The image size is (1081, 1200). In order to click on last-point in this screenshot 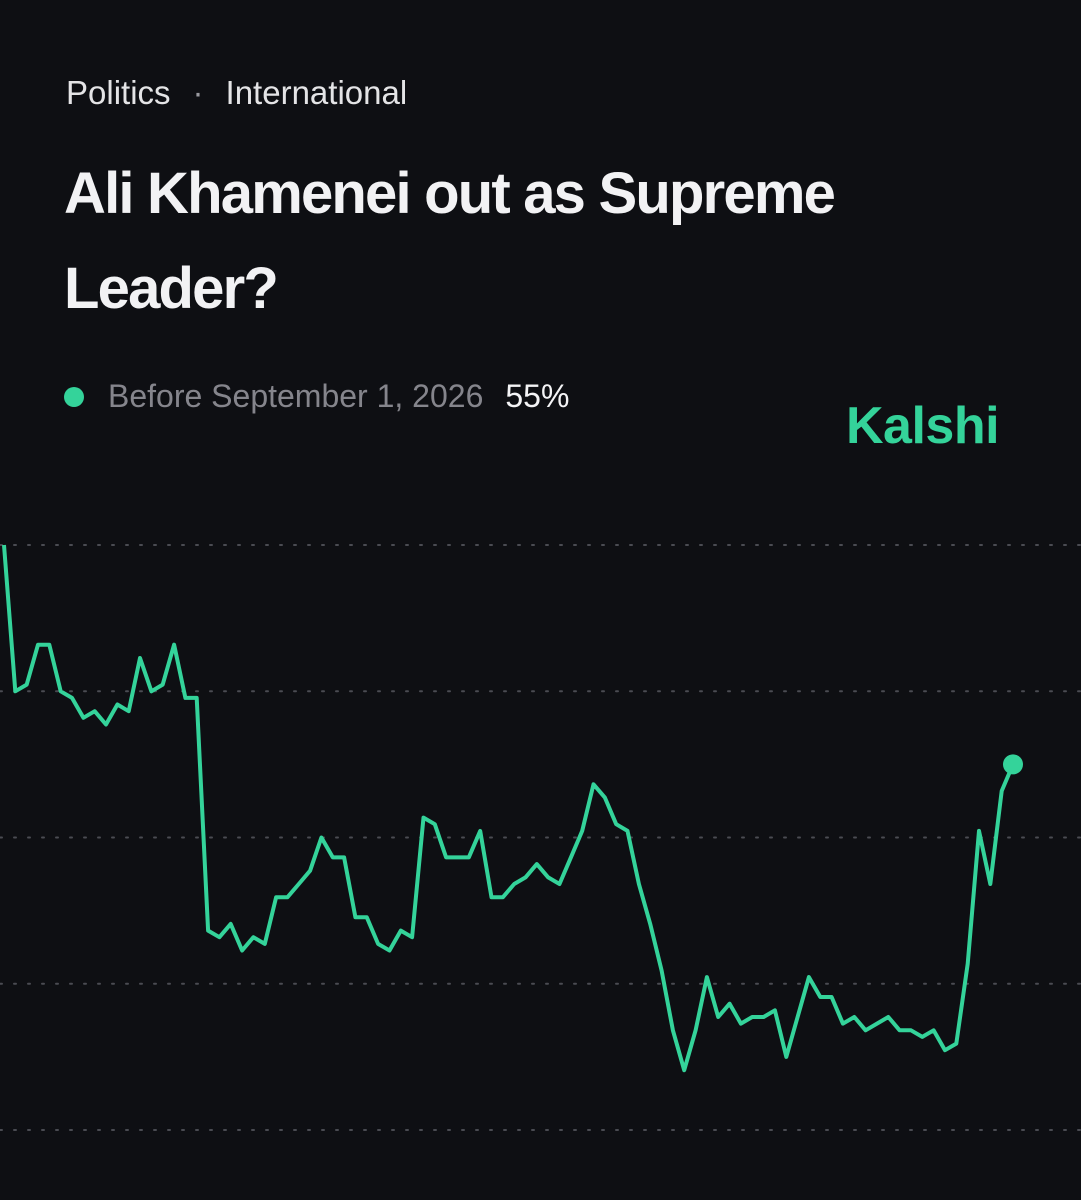, I will do `click(1013, 764)`.